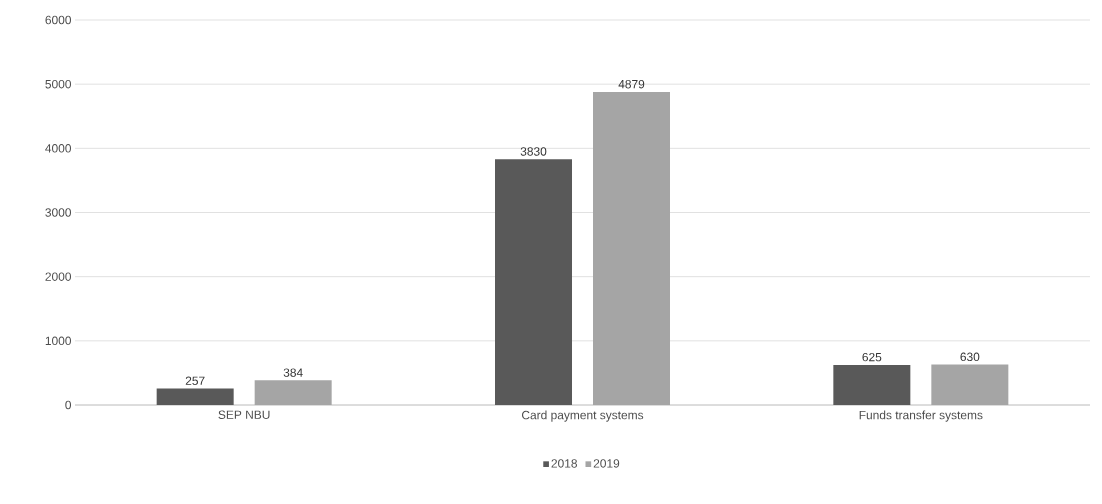 The height and width of the screenshot is (504, 1102). What do you see at coordinates (872, 357) in the screenshot?
I see `data-label: 625` at bounding box center [872, 357].